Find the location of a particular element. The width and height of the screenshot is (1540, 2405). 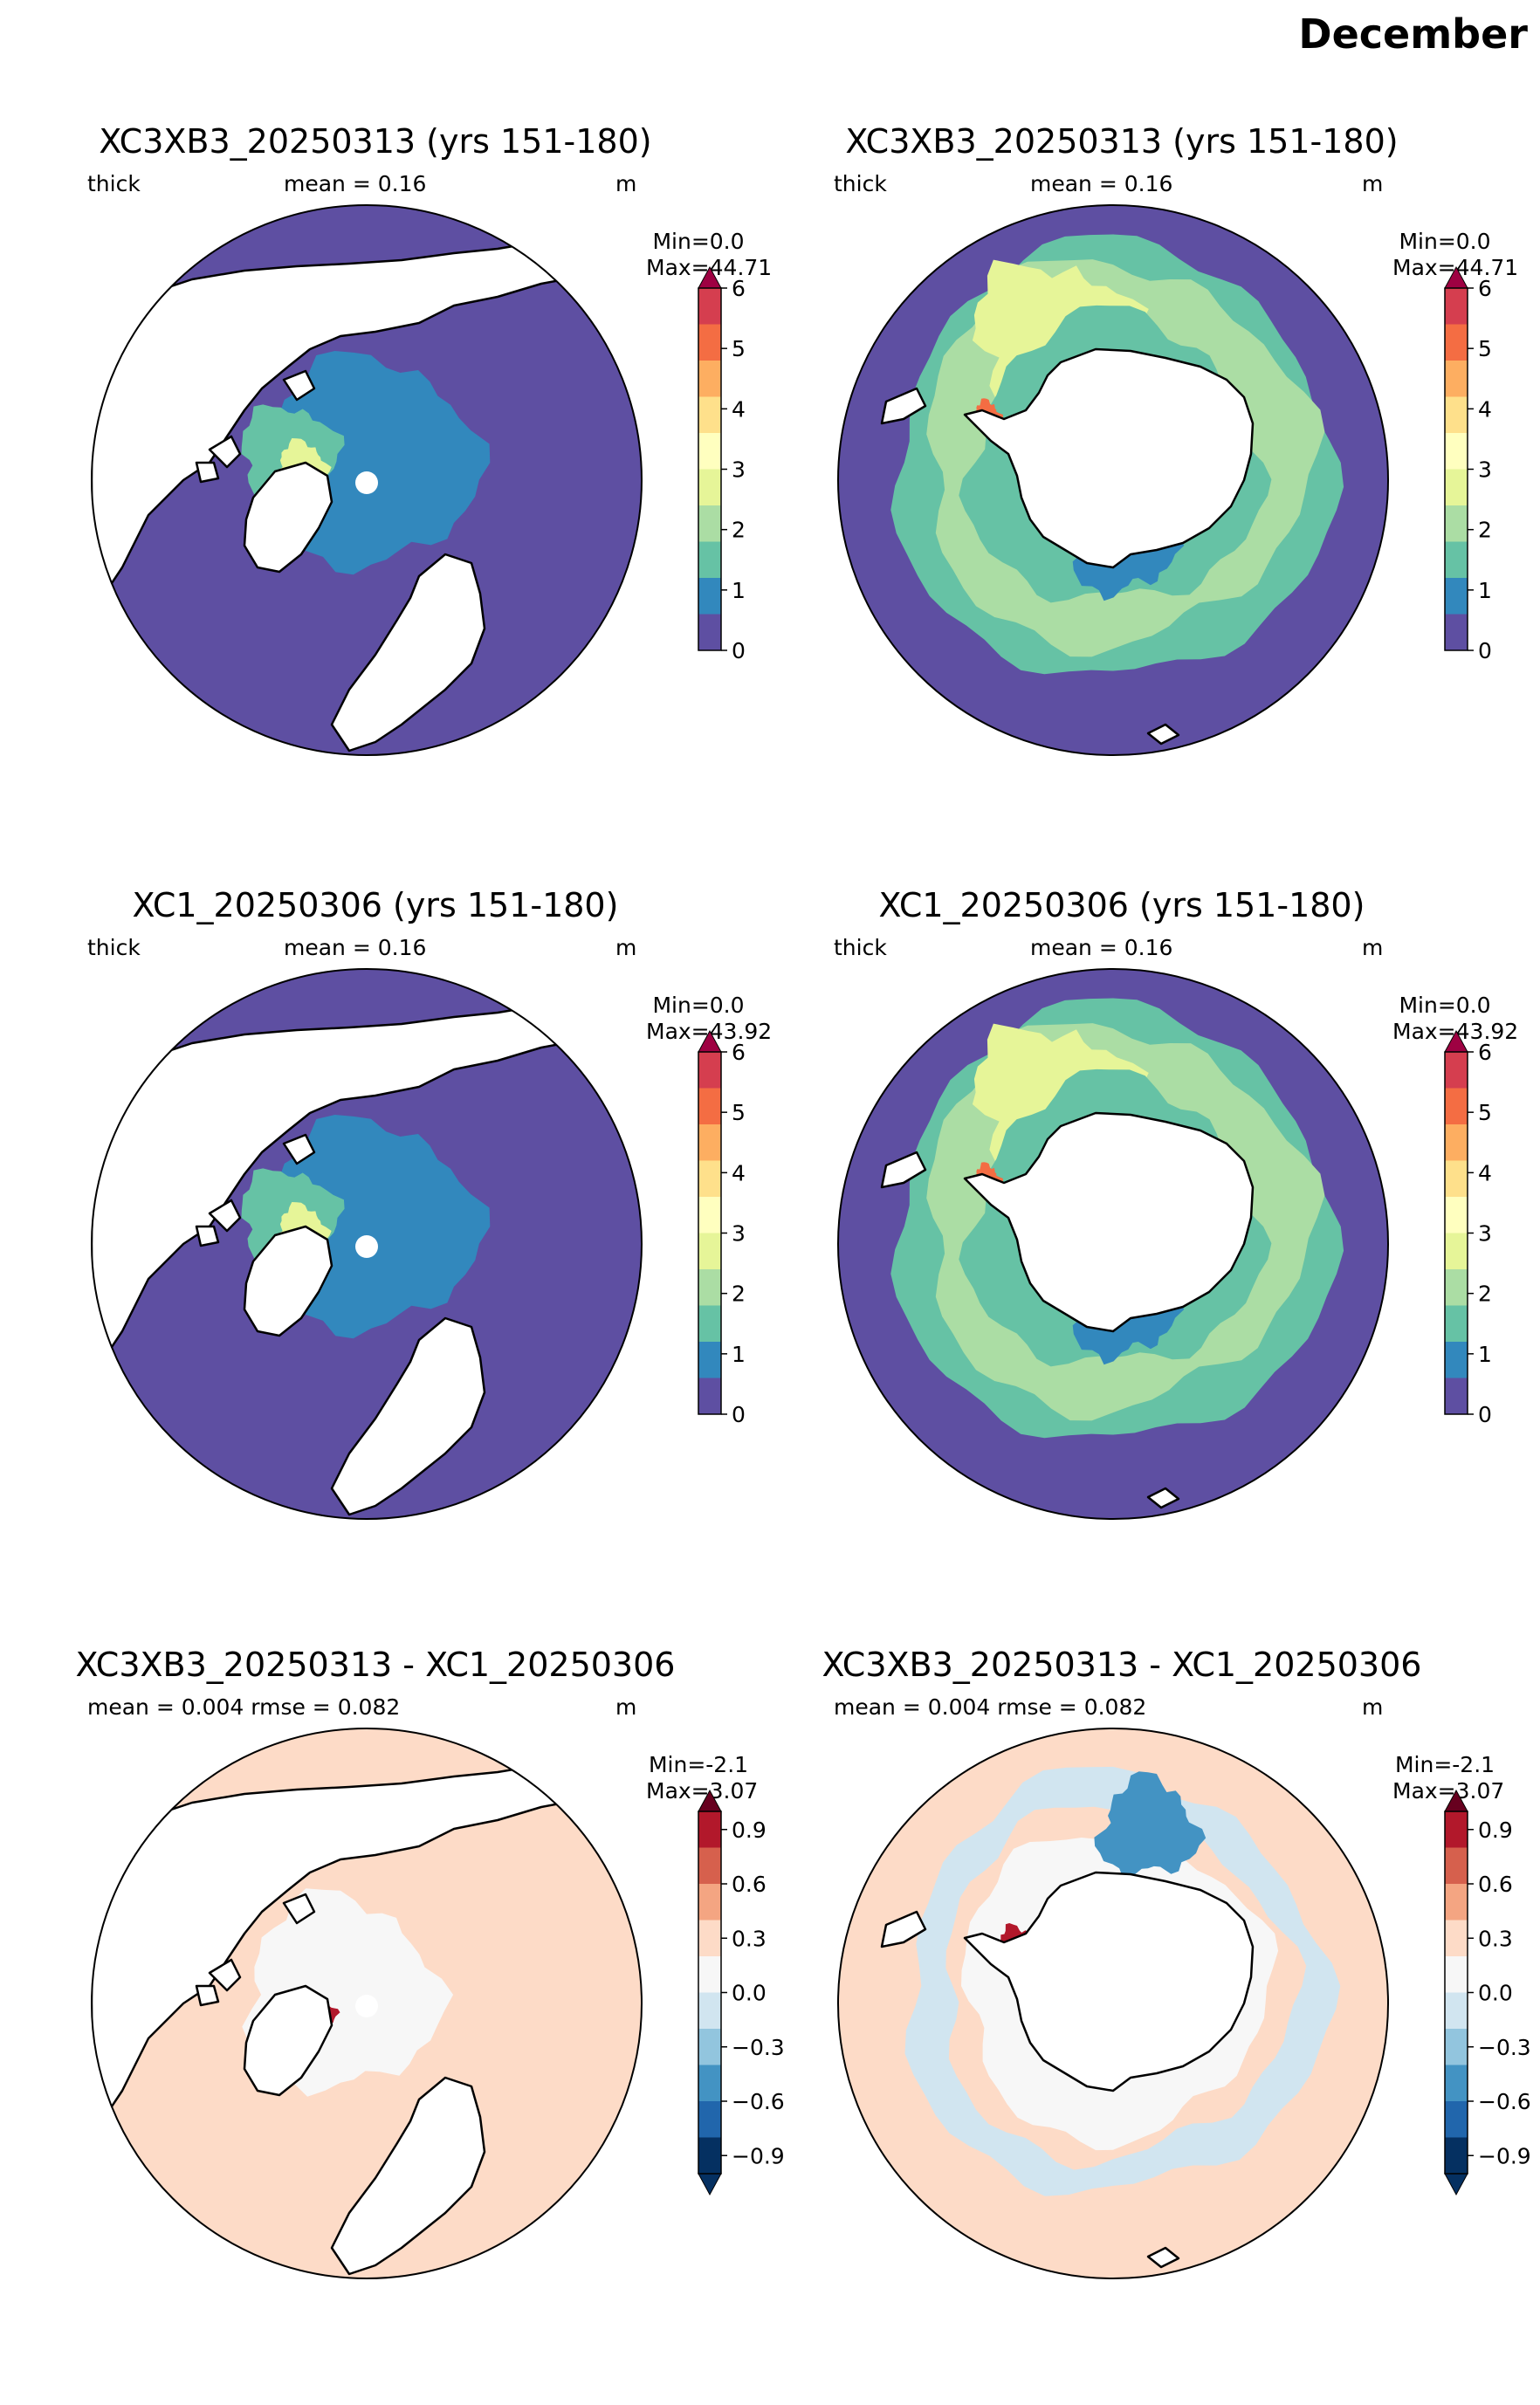

figure-title: December is located at coordinates (1413, 34).